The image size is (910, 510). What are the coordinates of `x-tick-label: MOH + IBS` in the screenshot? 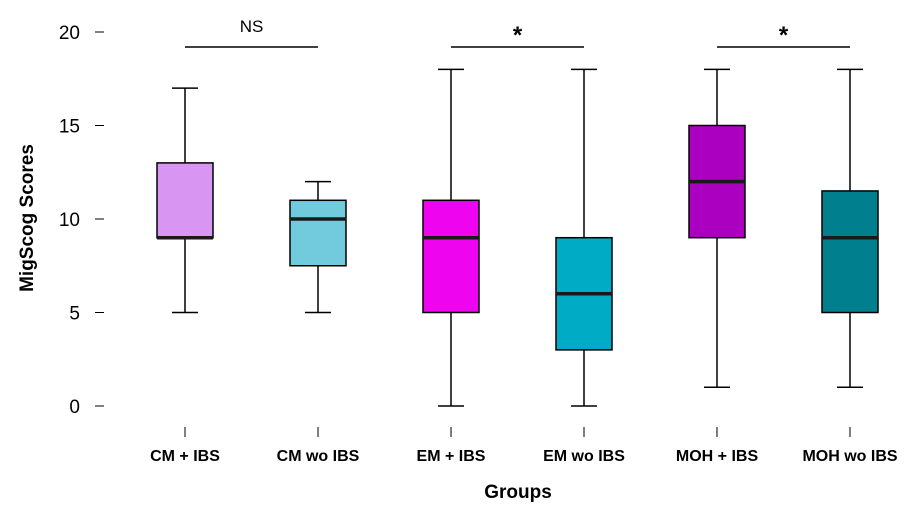 It's located at (717, 456).